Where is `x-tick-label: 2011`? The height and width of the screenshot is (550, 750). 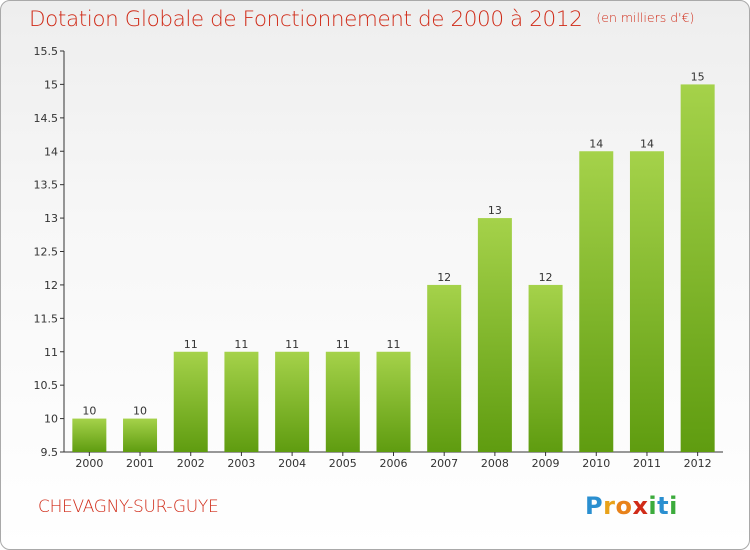 x-tick-label: 2011 is located at coordinates (647, 463).